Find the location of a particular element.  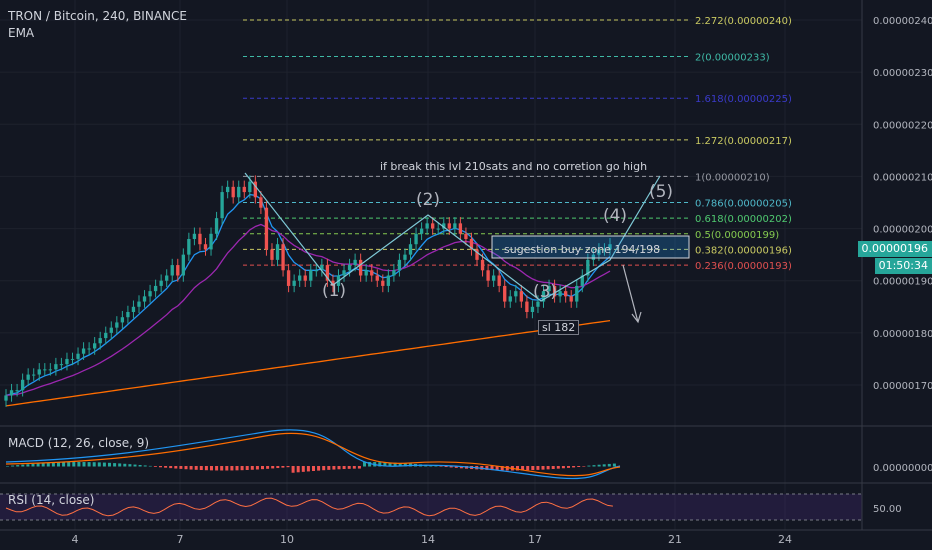

macd-pane is located at coordinates (313, 454).